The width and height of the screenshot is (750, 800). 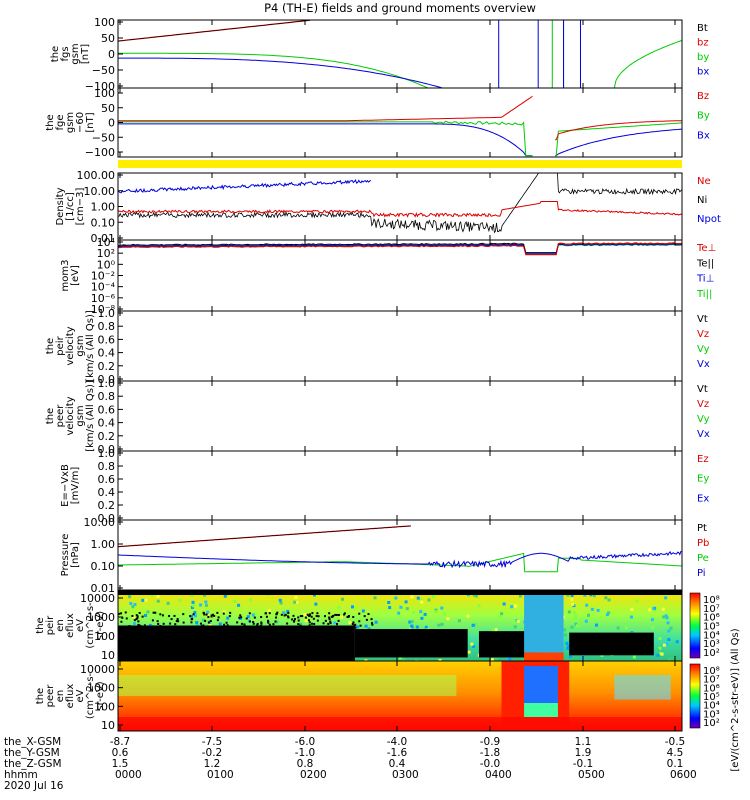 I want to click on footer-label-0: the_X-GSM, so click(x=32, y=742).